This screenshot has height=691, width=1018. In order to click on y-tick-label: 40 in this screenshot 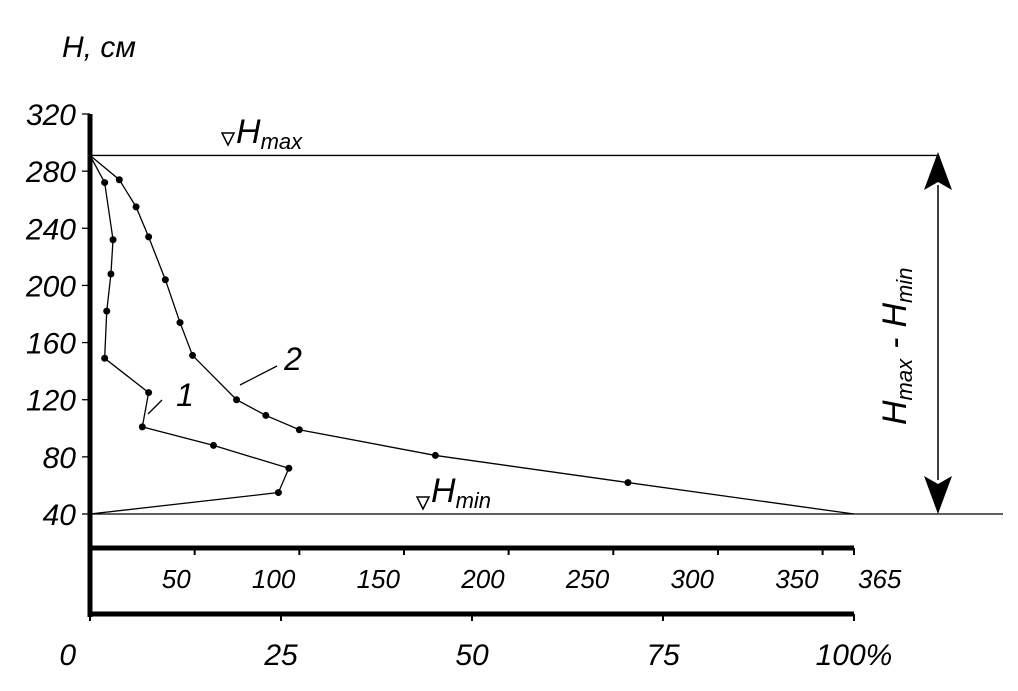, I will do `click(60, 515)`.